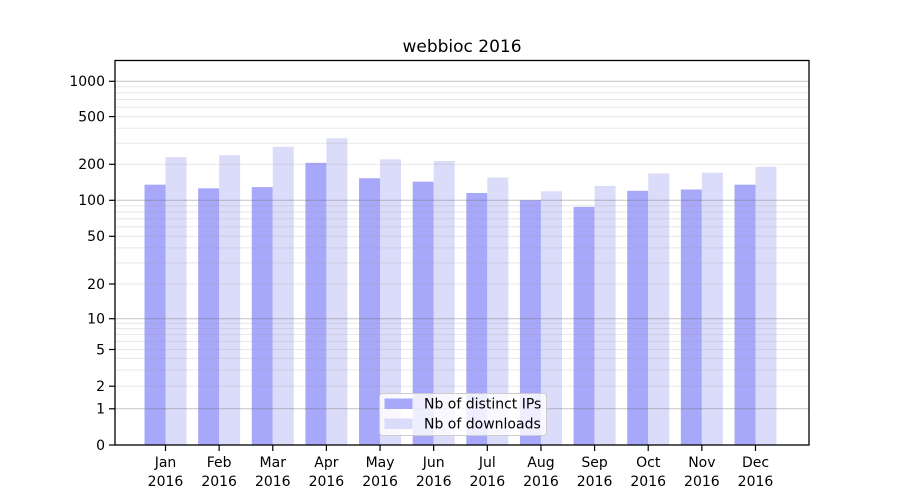  Describe the element at coordinates (96, 320) in the screenshot. I see `y-tick-label-10: 10` at that location.